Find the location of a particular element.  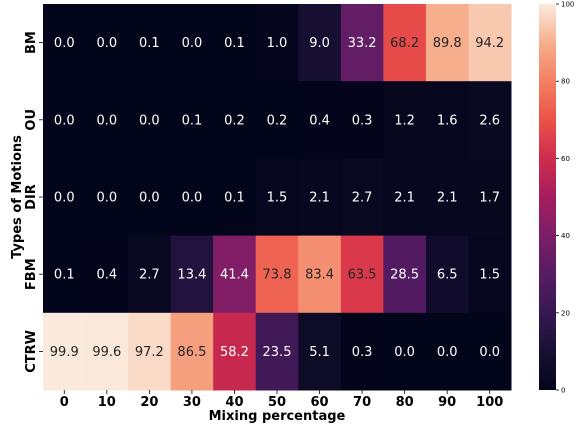

colorbar-tick-label: 40 is located at coordinates (565, 236).